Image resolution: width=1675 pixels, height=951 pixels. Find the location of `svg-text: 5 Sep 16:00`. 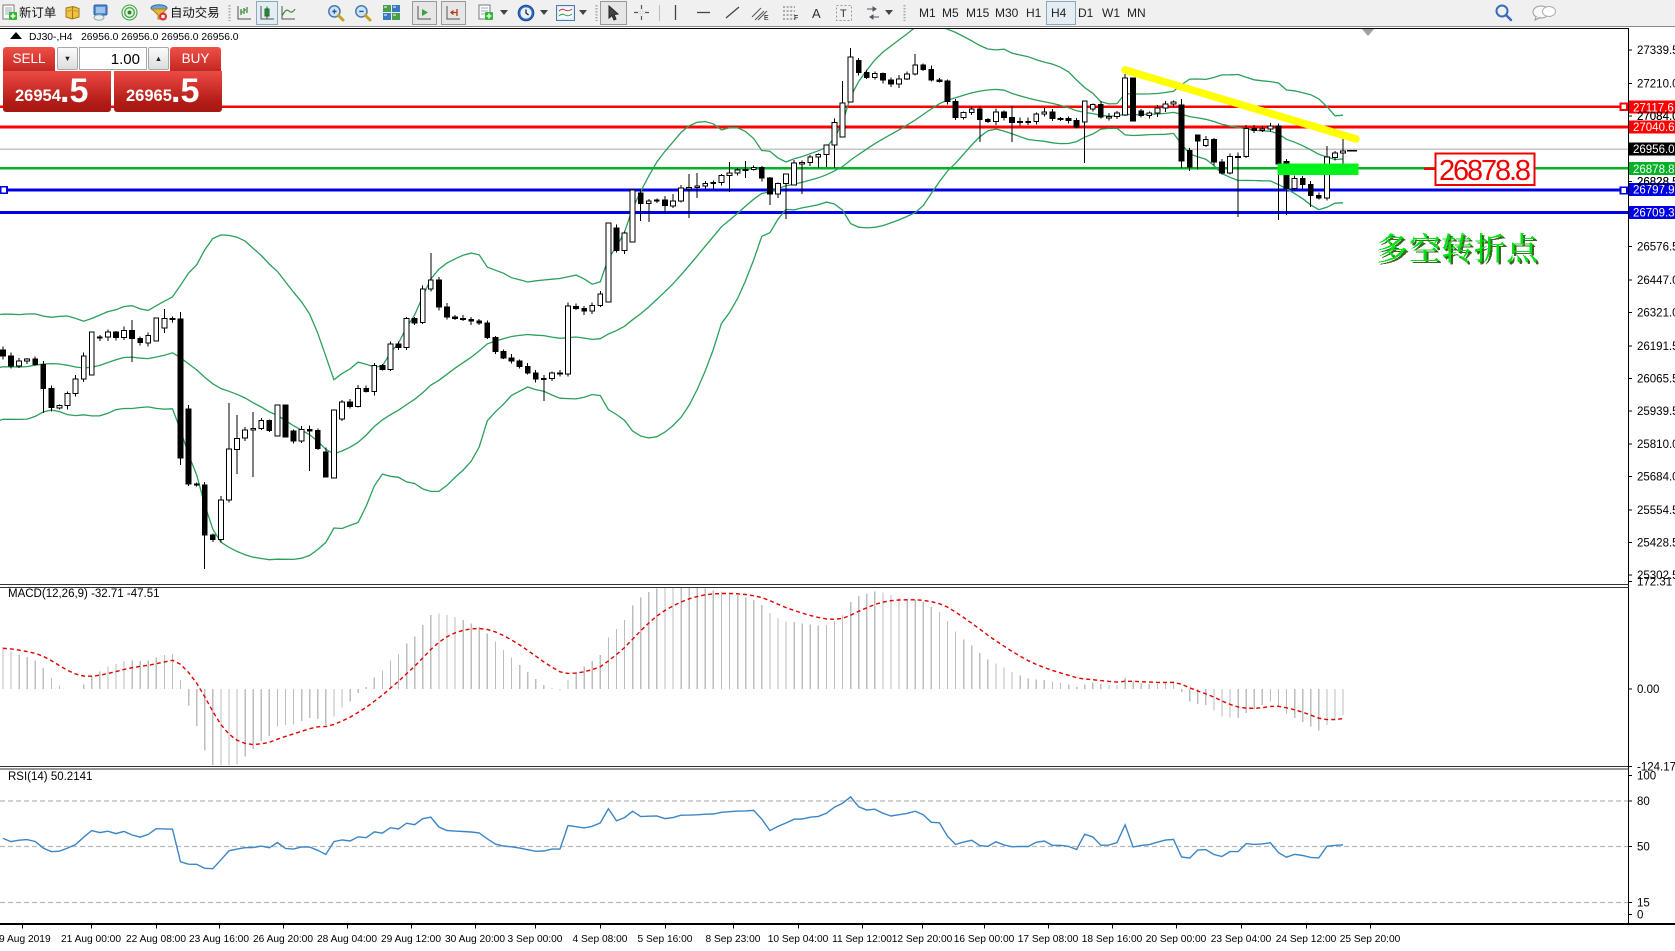

svg-text: 5 Sep 16:00 is located at coordinates (665, 939).